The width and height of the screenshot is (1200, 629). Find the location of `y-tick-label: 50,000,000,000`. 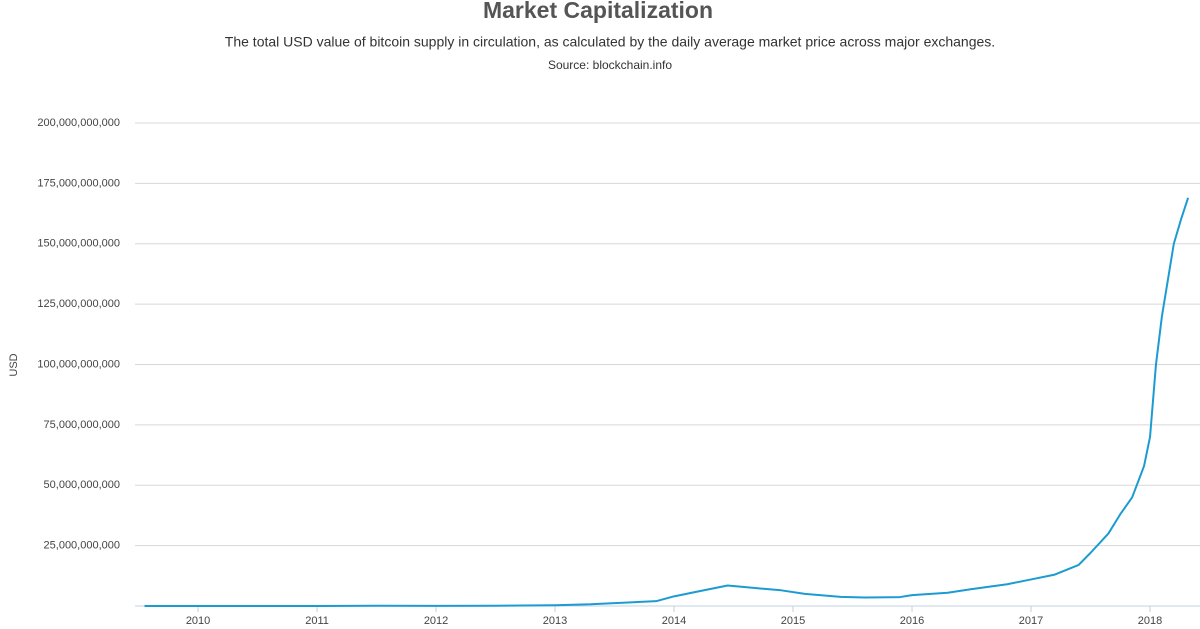

y-tick-label: 50,000,000,000 is located at coordinates (82, 485).